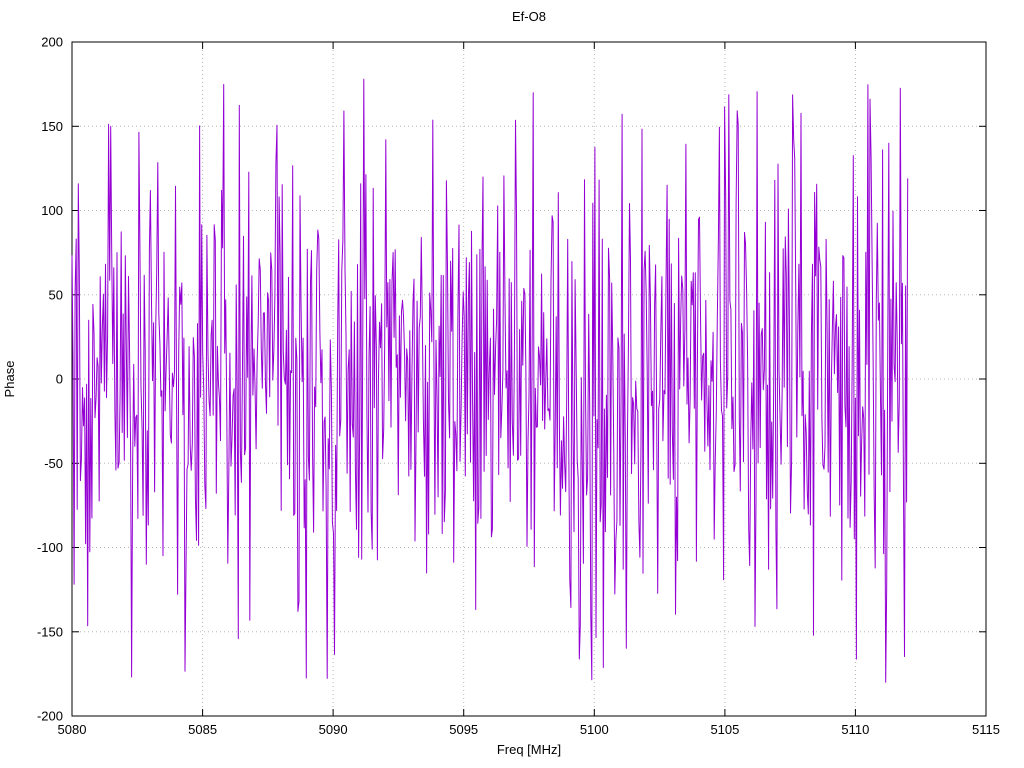 The image size is (1024, 768). Describe the element at coordinates (72, 729) in the screenshot. I see `x-tick-label: 5080` at that location.